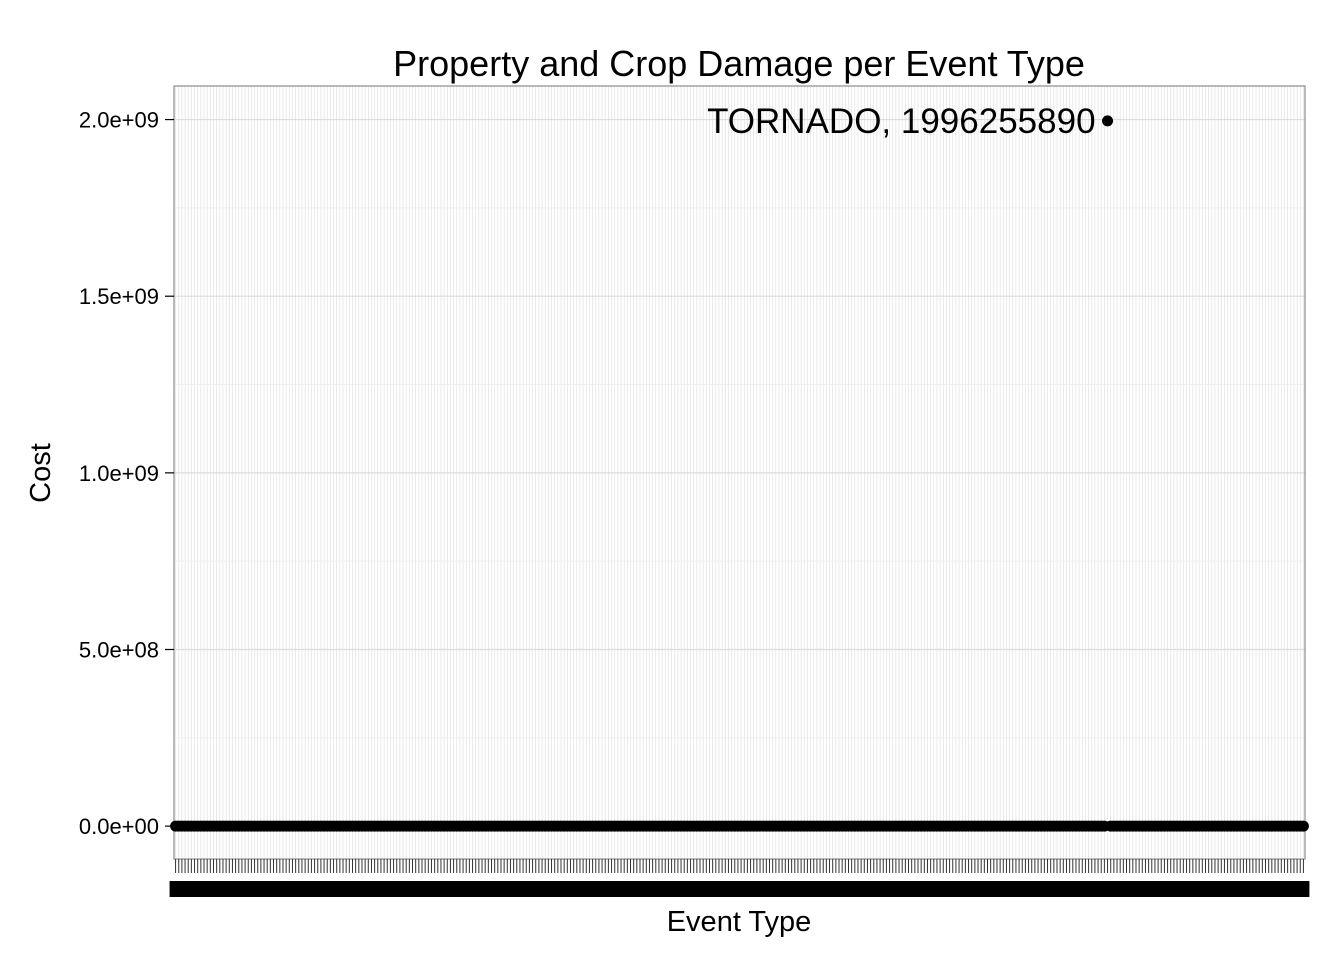 Image resolution: width=1344 pixels, height=960 pixels. What do you see at coordinates (901, 121) in the screenshot?
I see `tornado-annotation: TORNADO, 1996255890` at bounding box center [901, 121].